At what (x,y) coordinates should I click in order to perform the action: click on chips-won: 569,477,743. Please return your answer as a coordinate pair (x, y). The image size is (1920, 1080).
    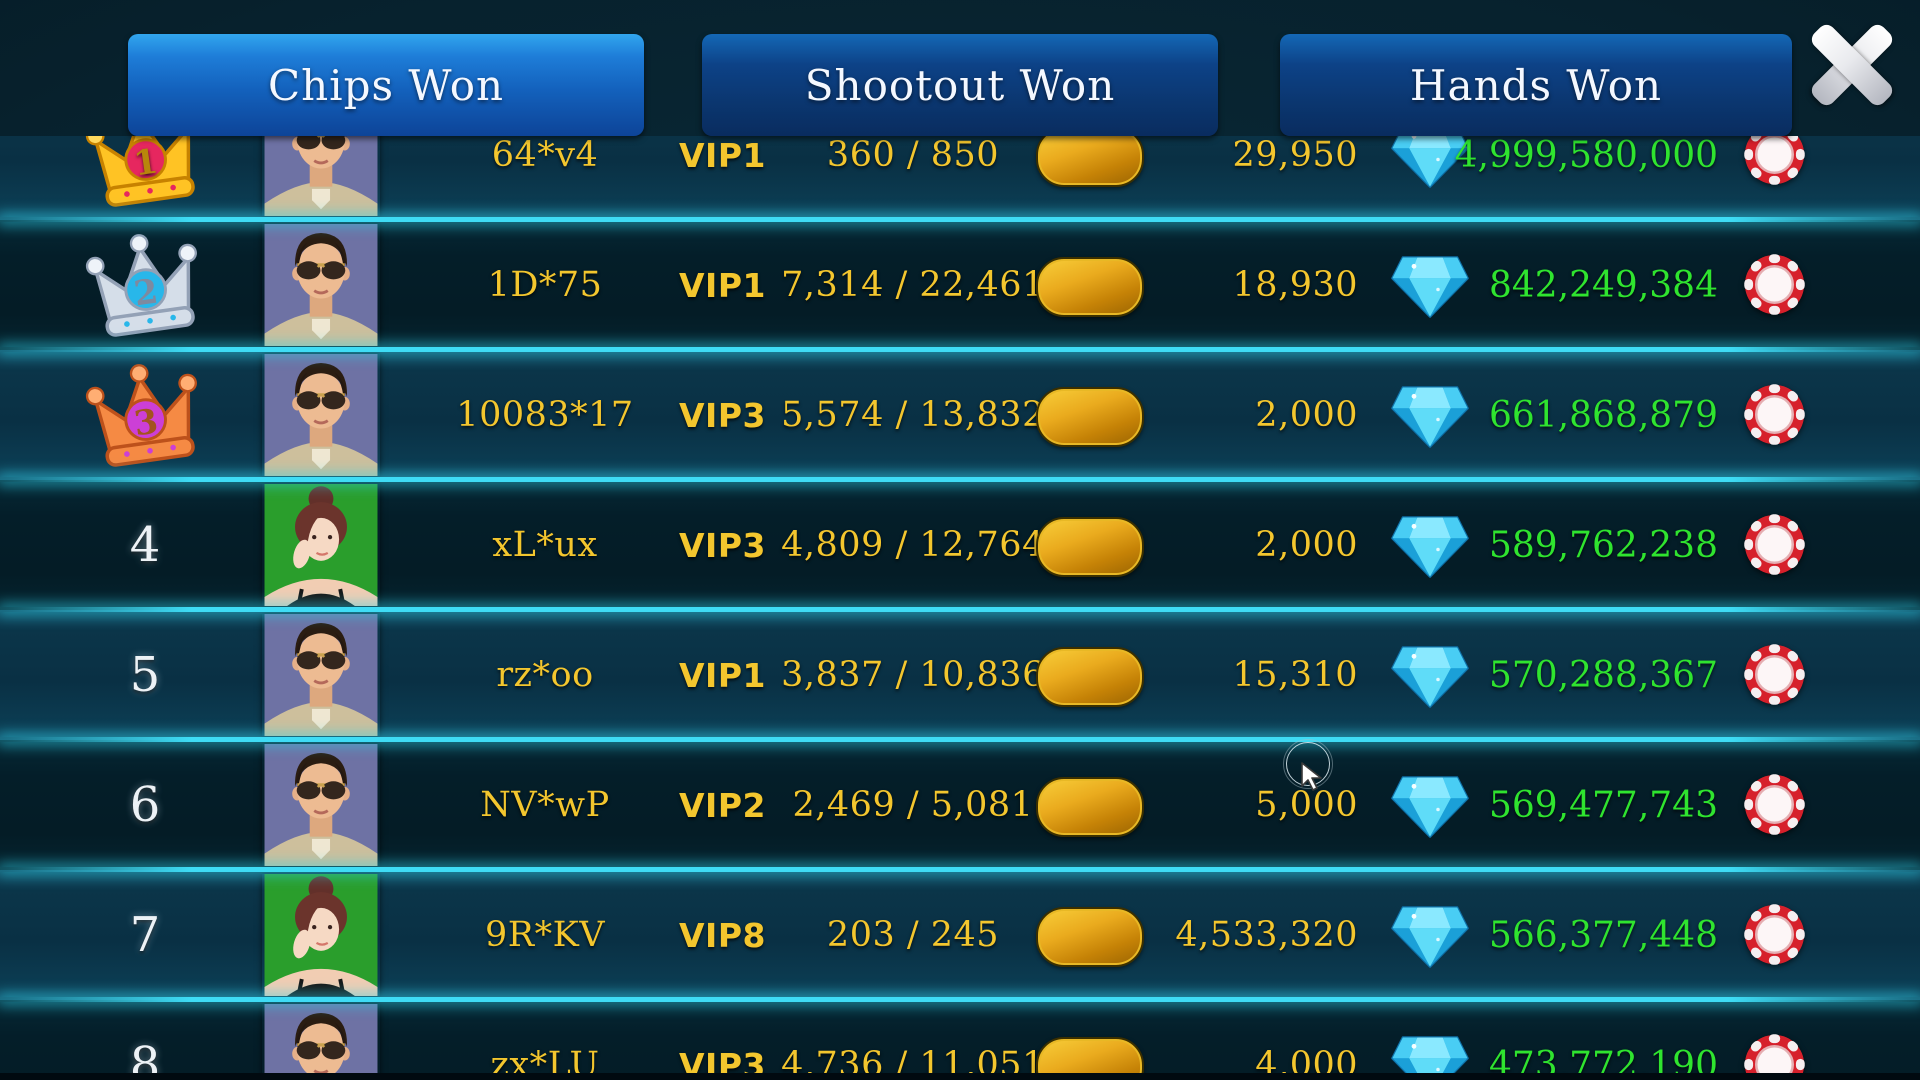
    Looking at the image, I should click on (1603, 805).